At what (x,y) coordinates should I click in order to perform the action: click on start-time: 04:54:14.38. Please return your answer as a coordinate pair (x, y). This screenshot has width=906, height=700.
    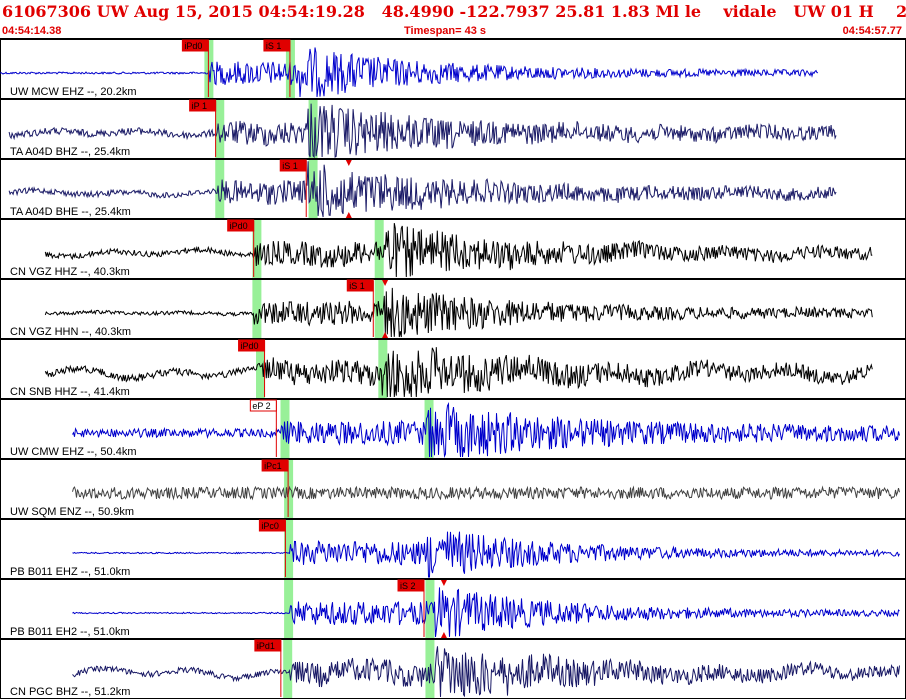
    Looking at the image, I should click on (32, 31).